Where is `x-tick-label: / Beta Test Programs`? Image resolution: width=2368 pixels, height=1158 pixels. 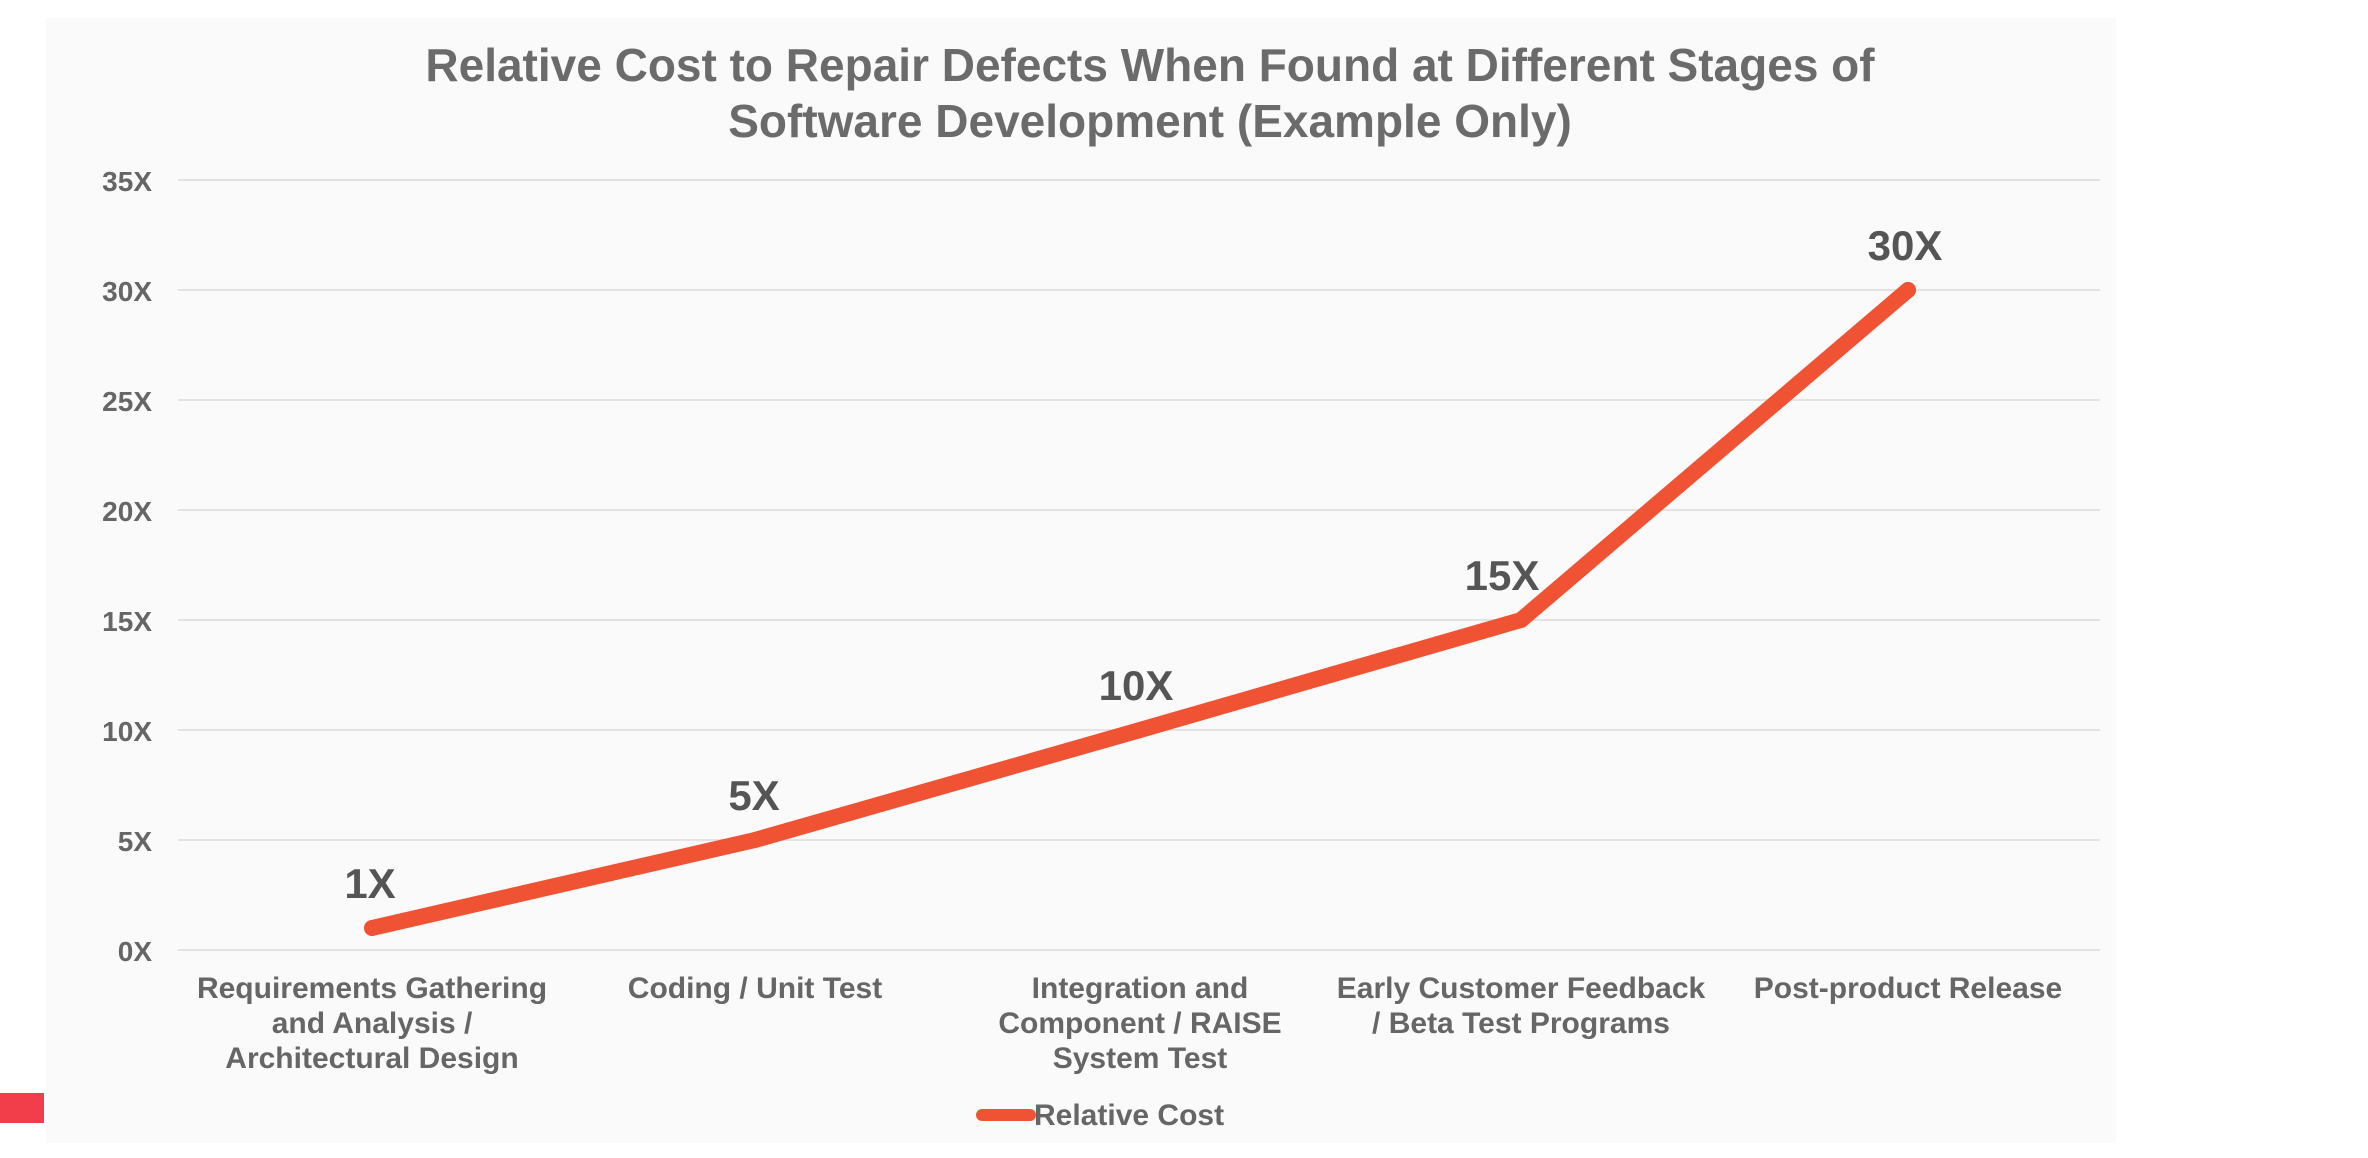
x-tick-label: / Beta Test Programs is located at coordinates (1521, 1023).